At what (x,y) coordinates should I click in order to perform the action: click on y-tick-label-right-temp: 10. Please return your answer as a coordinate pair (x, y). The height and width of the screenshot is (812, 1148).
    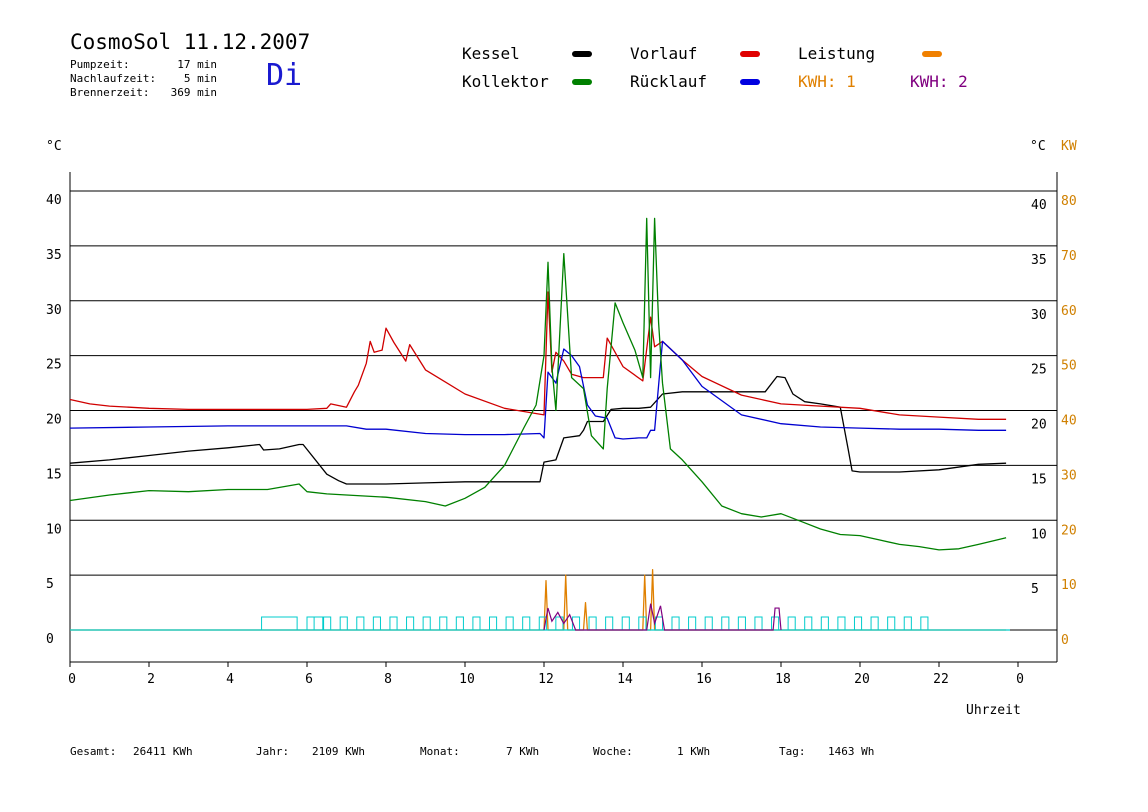
    Looking at the image, I should click on (1039, 534).